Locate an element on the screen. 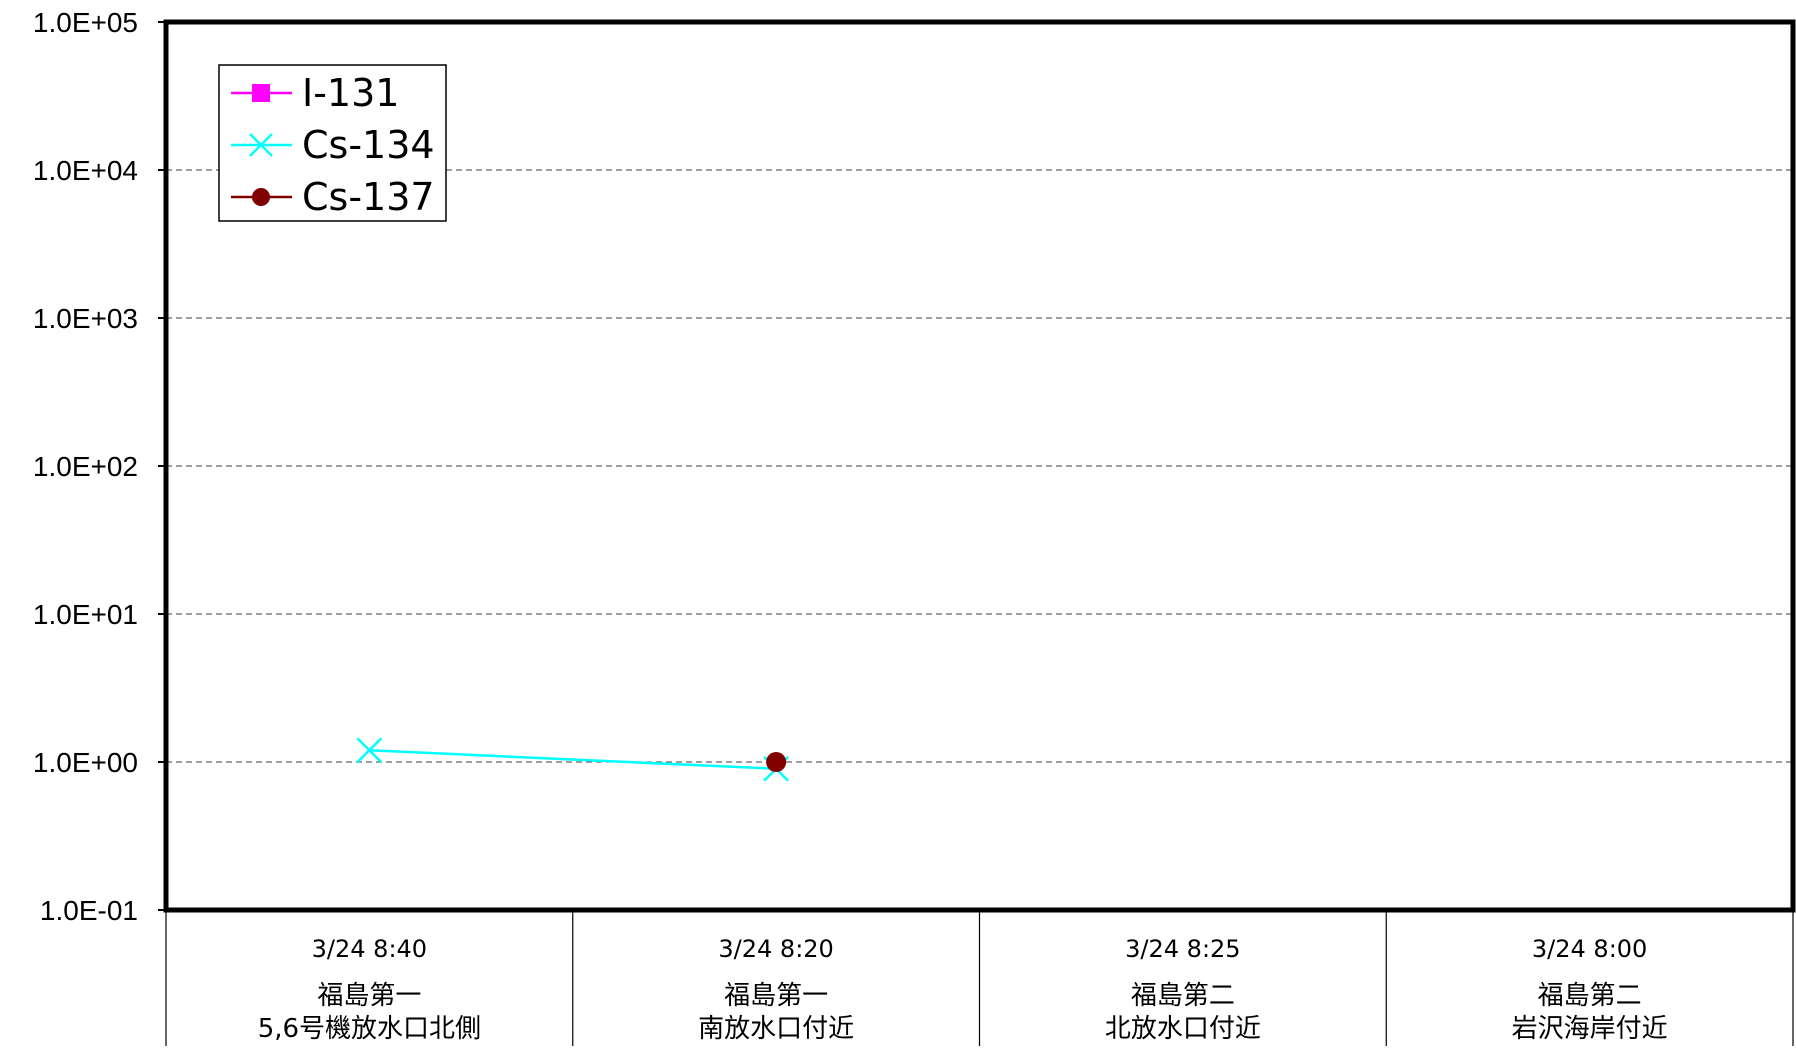  legend-marker-cs-134-stroke is located at coordinates (261, 145).